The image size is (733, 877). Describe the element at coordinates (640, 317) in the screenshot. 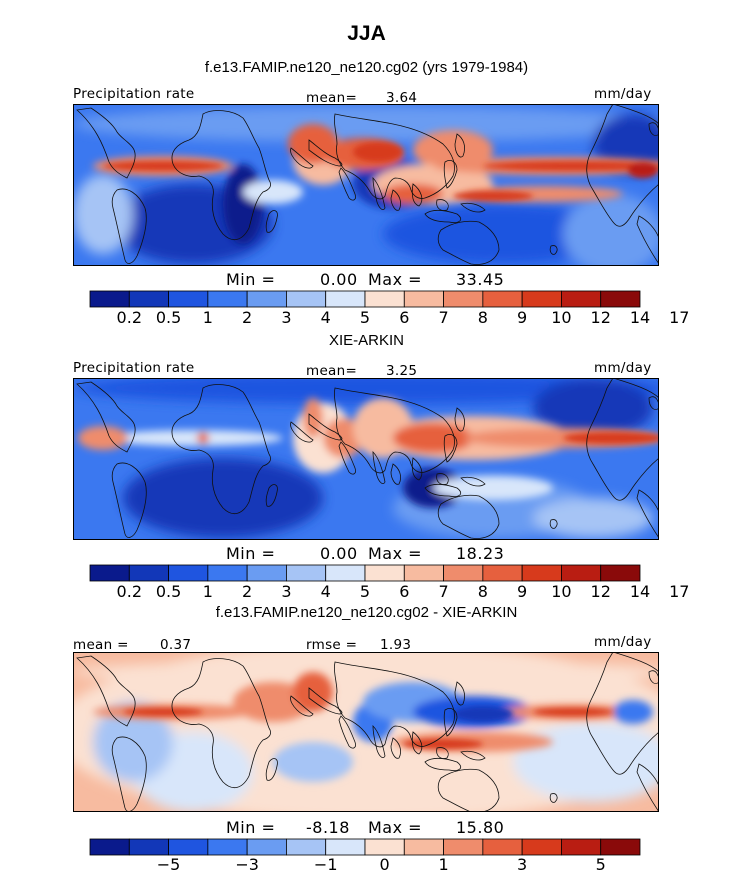

I see `colorbar-tick-label: 14` at that location.